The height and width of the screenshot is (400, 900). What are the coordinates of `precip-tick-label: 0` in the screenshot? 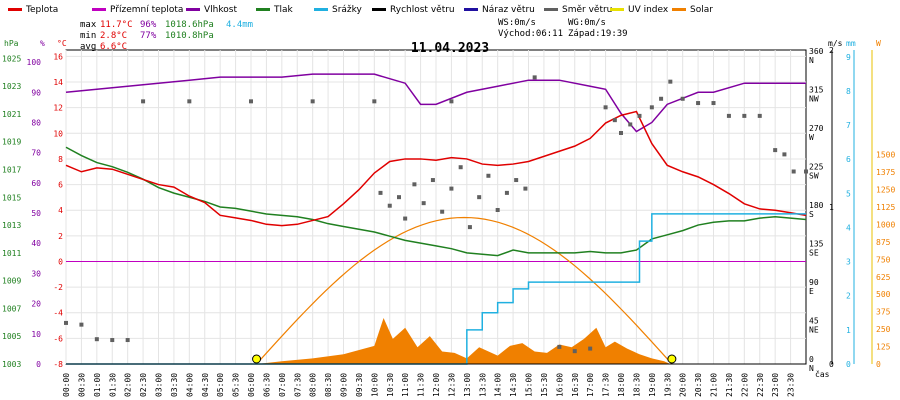 It's located at (848, 364).